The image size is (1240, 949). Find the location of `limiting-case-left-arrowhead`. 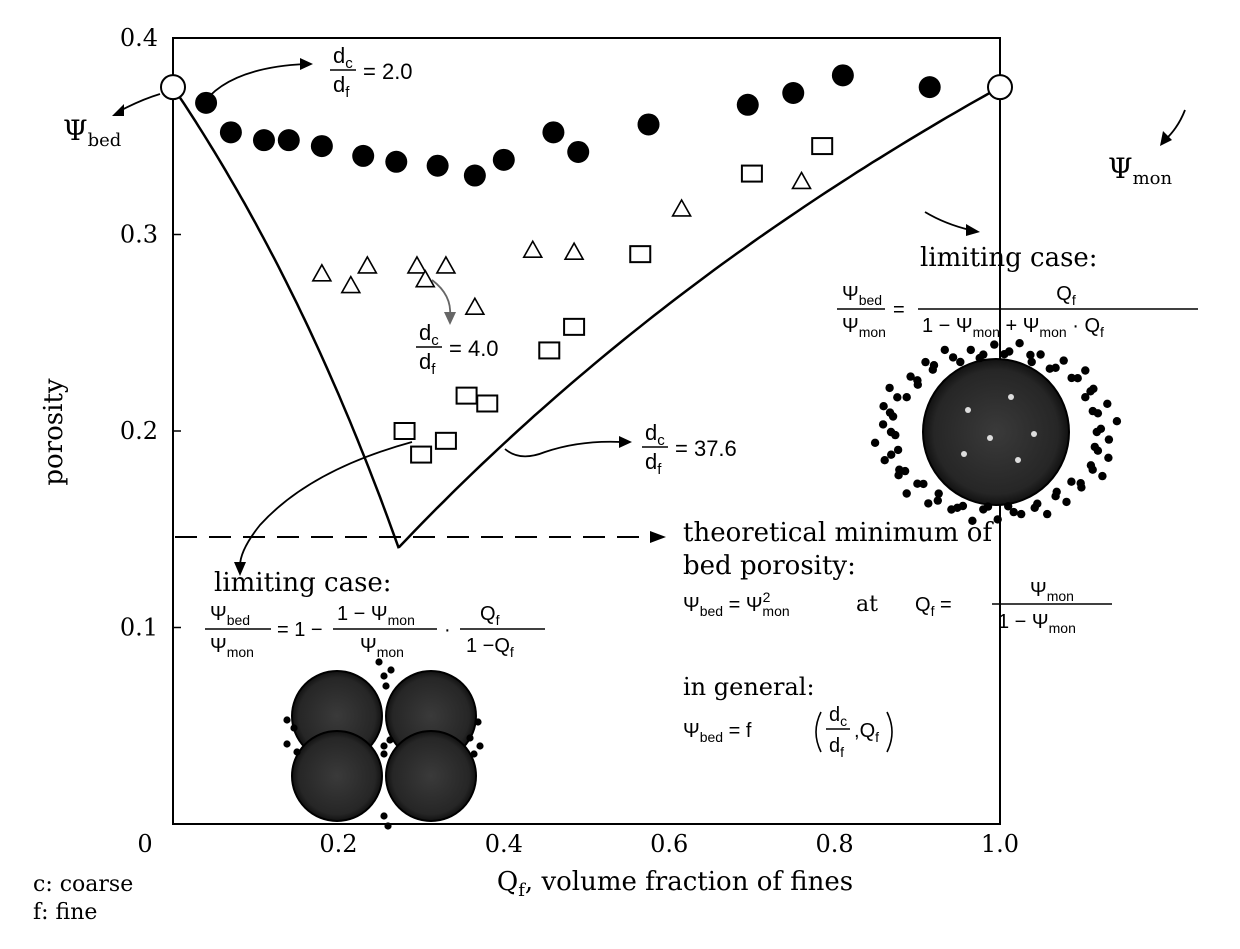

limiting-case-left-arrowhead is located at coordinates (240, 569).